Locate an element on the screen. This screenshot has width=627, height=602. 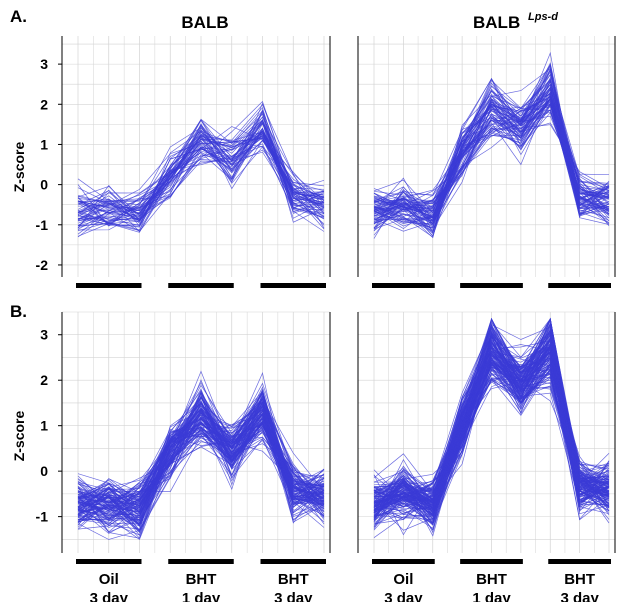
y-axis-label-a: Z-score is located at coordinates (19, 167).